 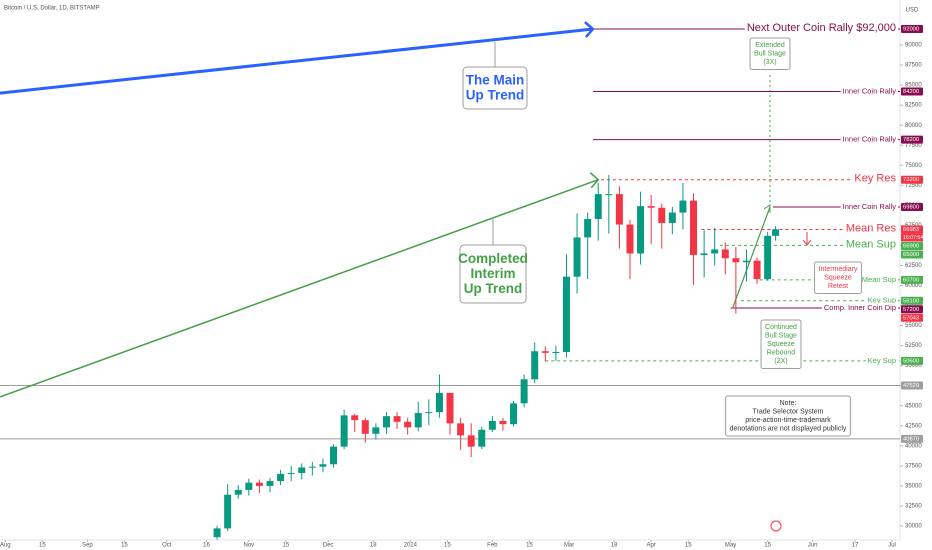 I want to click on trend-line, so click(x=297, y=61).